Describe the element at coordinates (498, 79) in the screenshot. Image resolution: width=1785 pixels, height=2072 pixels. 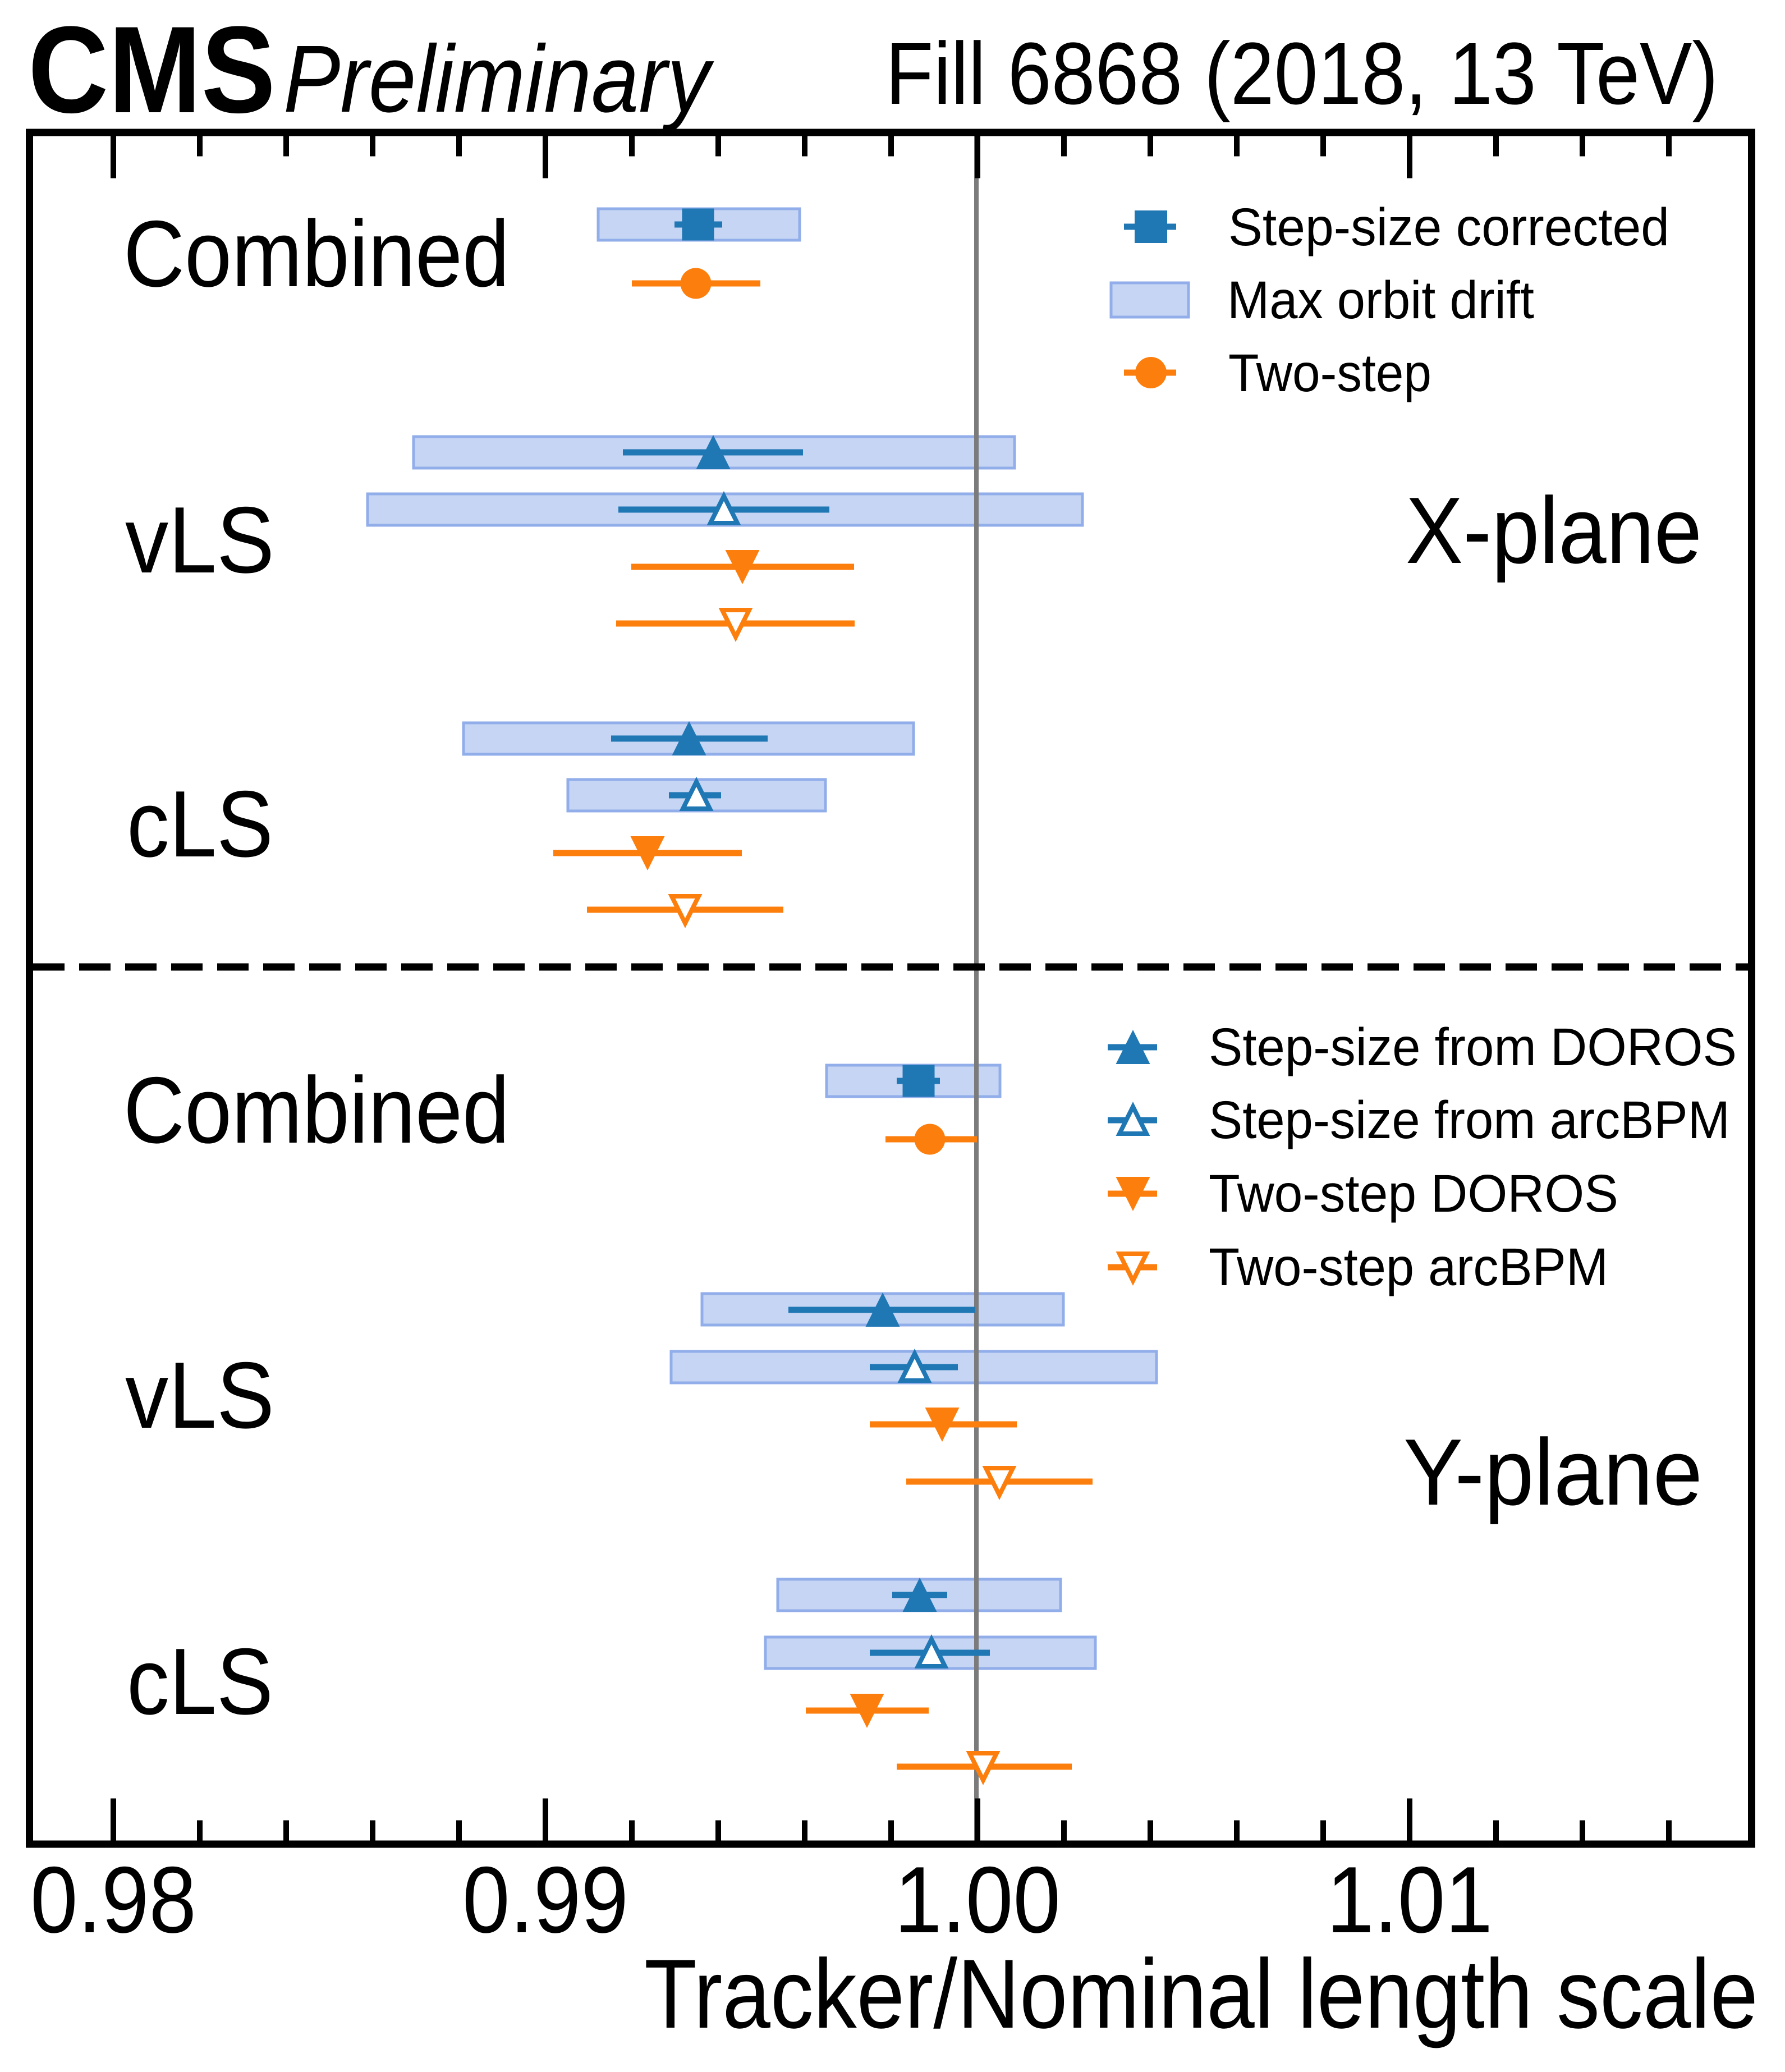
I see `svg-text: Preliminary` at that location.